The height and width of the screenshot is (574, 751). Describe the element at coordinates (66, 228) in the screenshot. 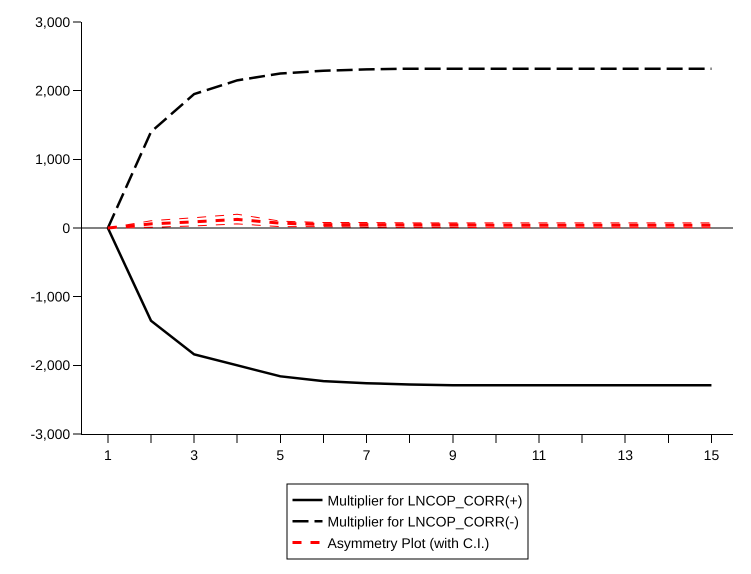

I see `y-tick-label: 0` at that location.